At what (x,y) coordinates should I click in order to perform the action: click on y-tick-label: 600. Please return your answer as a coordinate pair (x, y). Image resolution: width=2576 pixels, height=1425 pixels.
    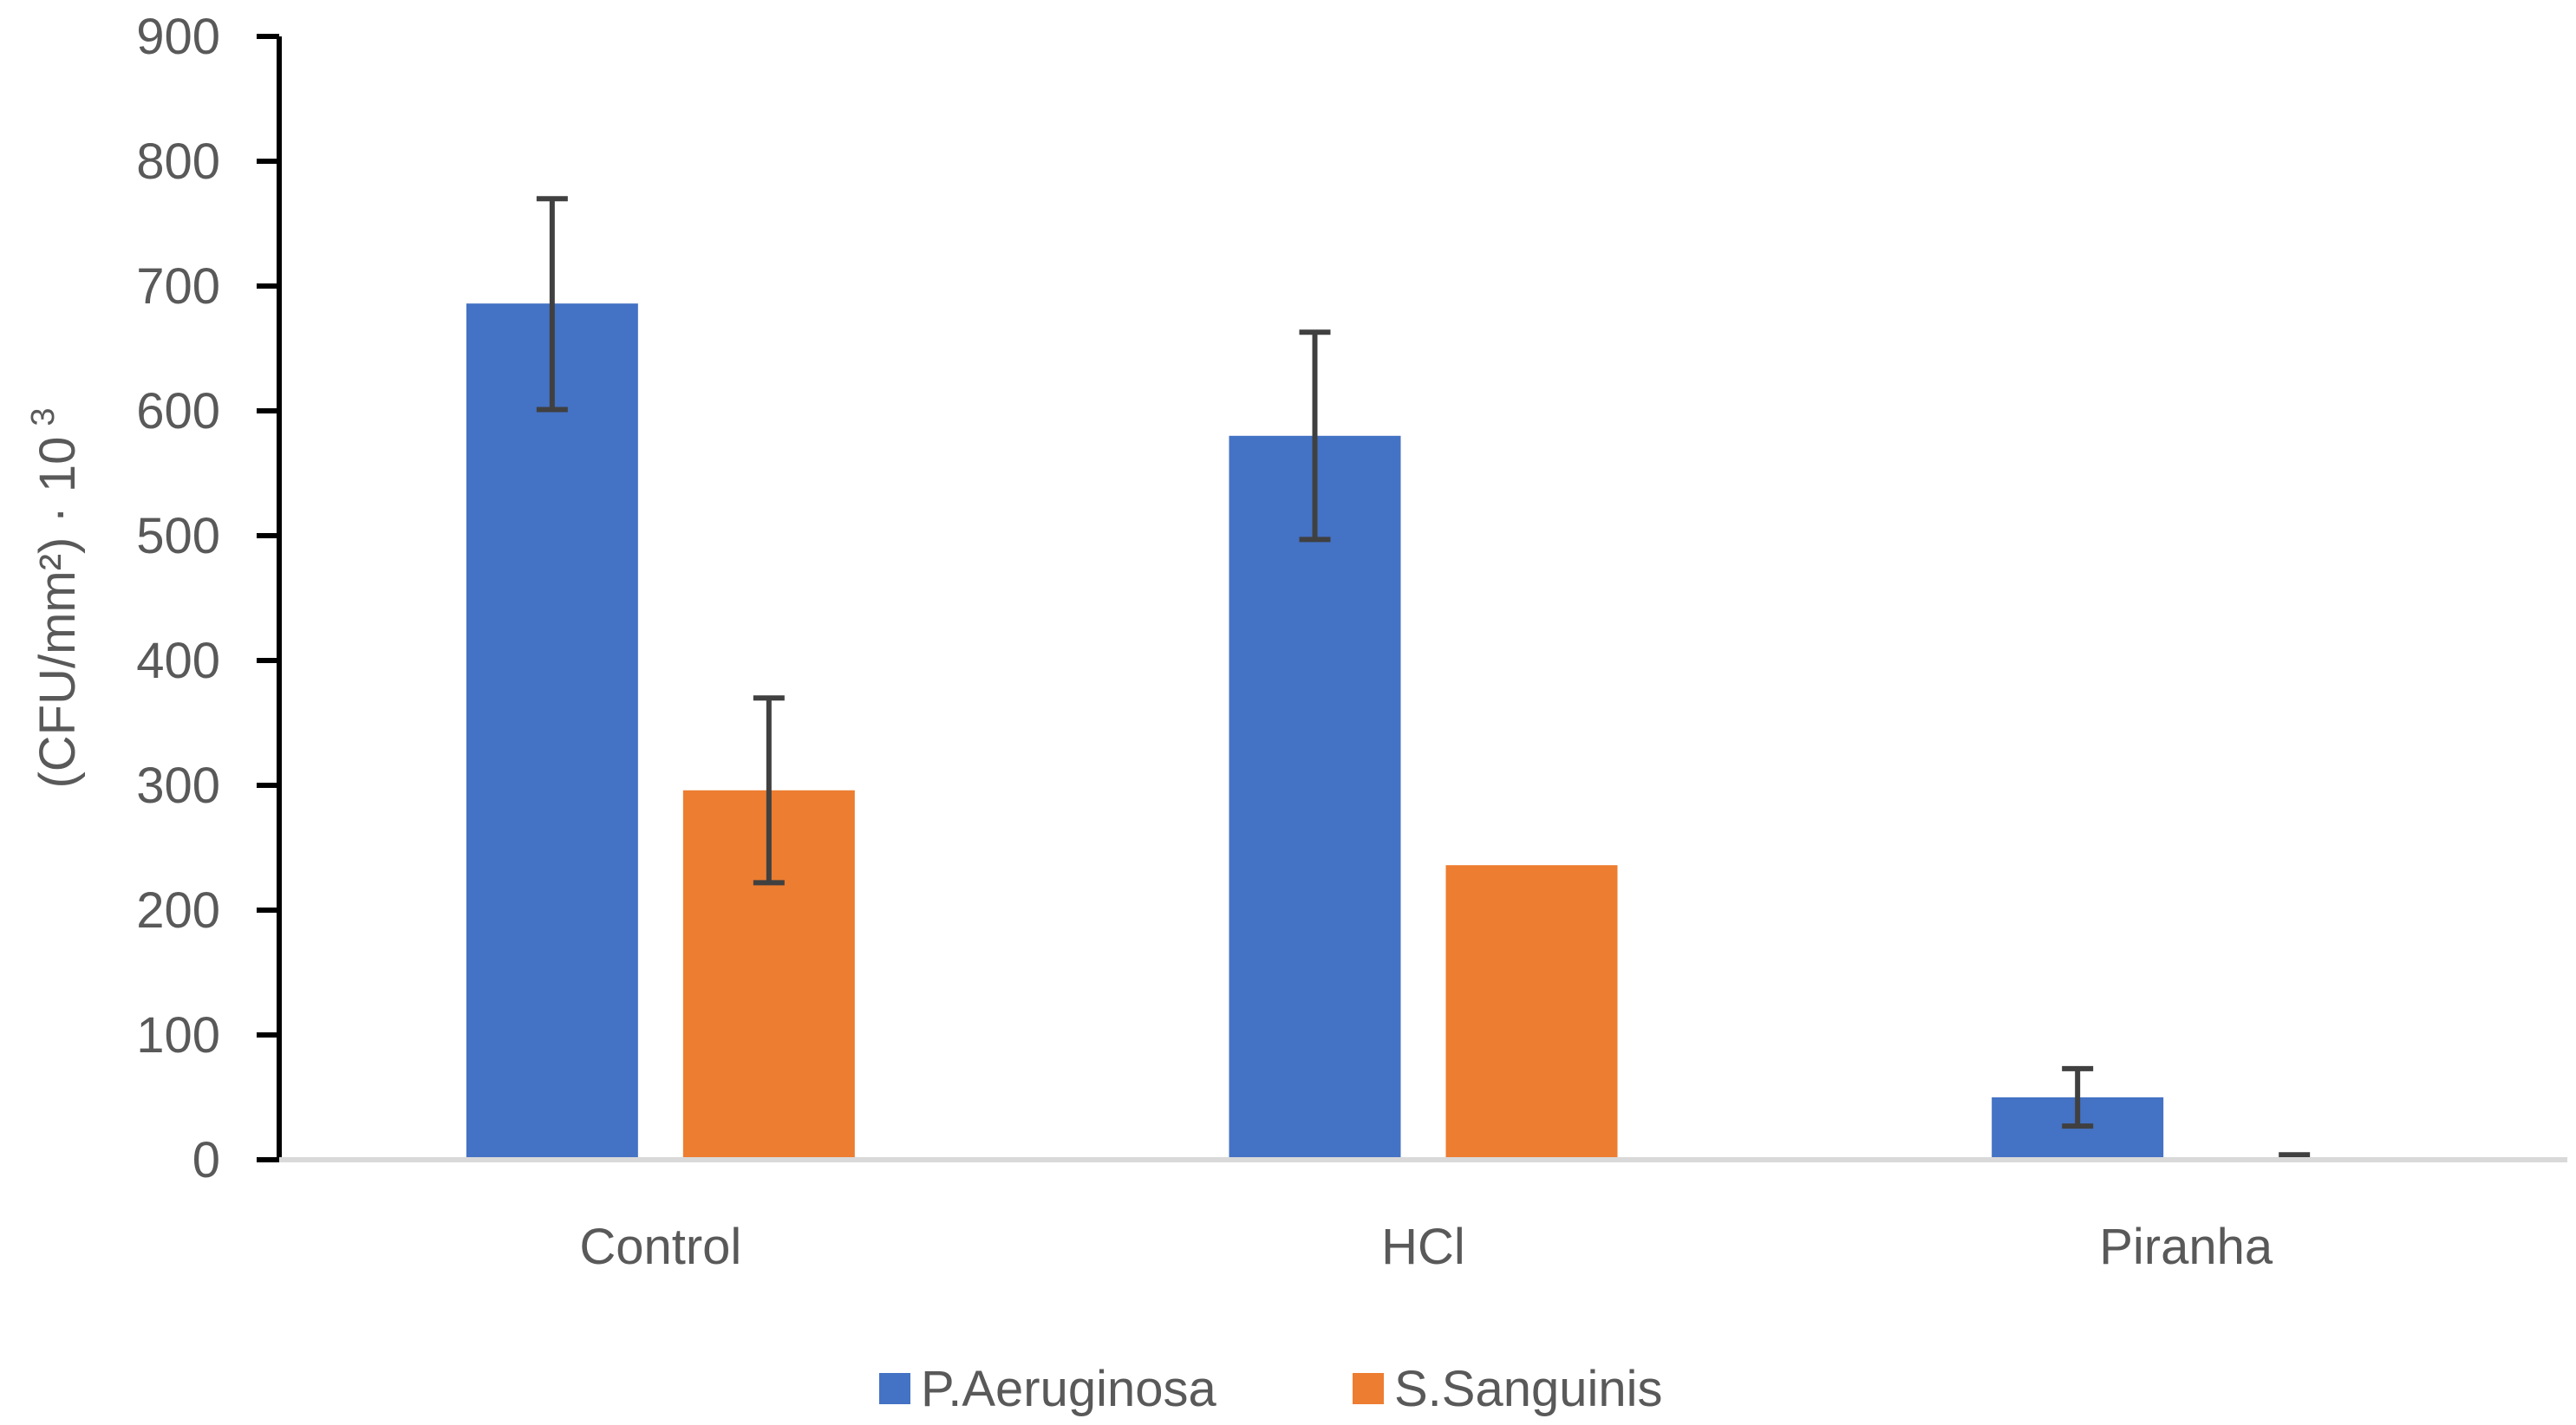
    Looking at the image, I should click on (178, 411).